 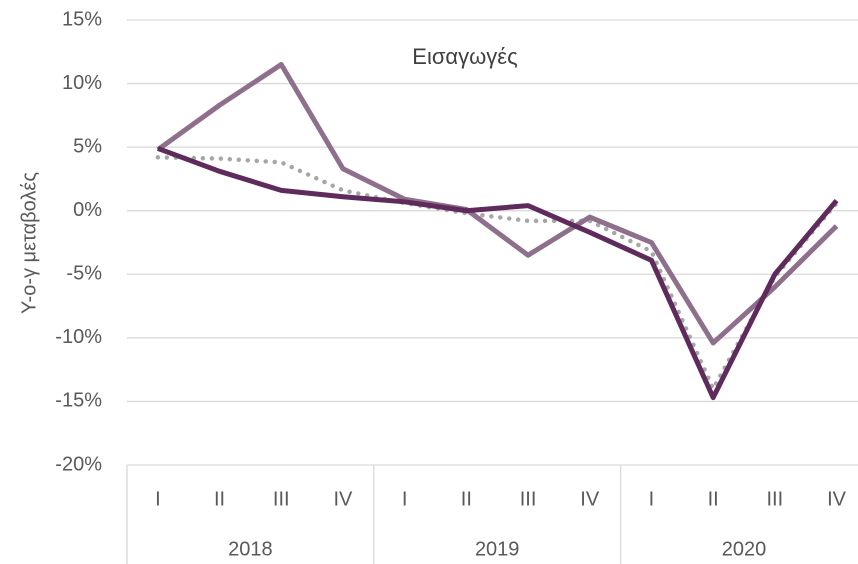 What do you see at coordinates (82, 83) in the screenshot?
I see `y-tick-label: 10%` at bounding box center [82, 83].